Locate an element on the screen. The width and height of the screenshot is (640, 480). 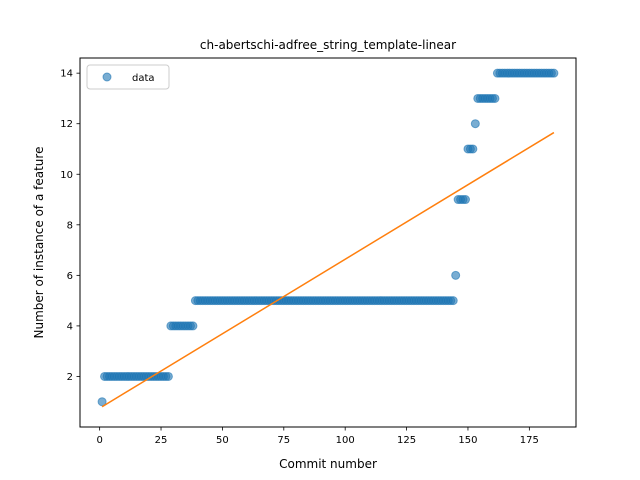
y-tick-label: 12 is located at coordinates (66, 124).